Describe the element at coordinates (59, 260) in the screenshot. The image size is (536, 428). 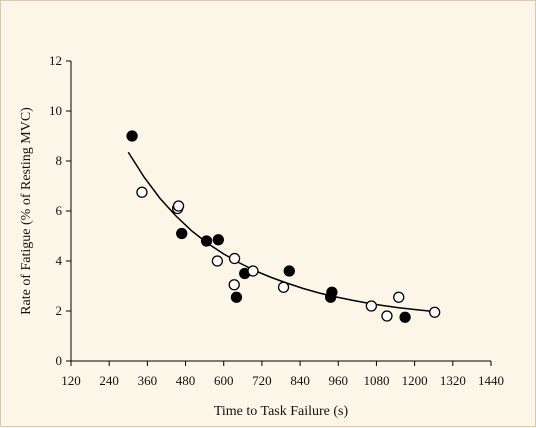
I see `y-tick-label: 4` at that location.